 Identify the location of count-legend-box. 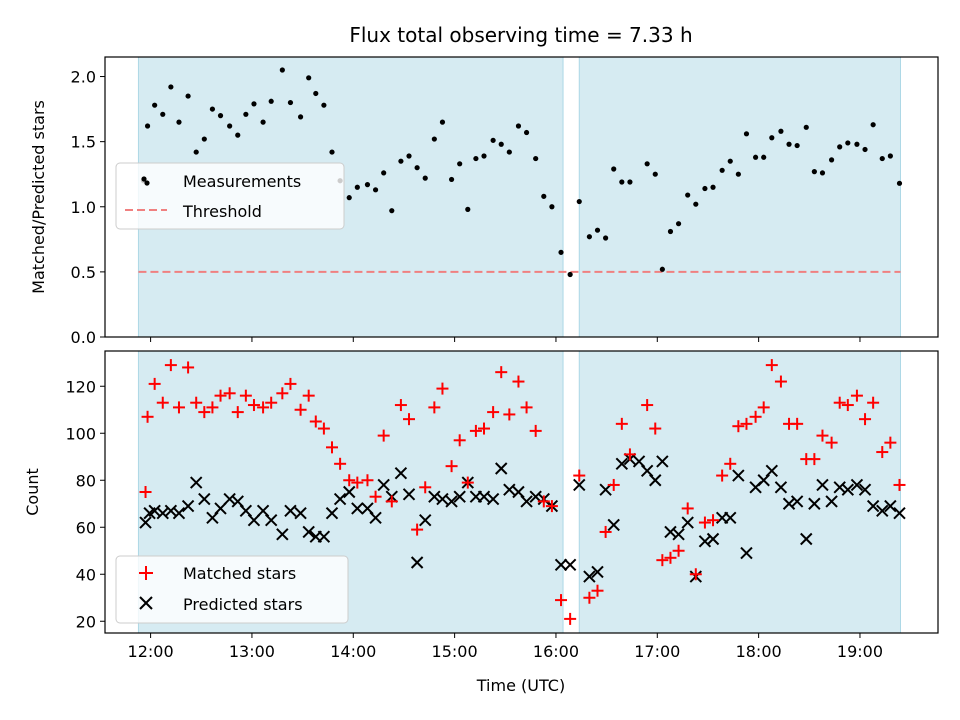
(232, 589).